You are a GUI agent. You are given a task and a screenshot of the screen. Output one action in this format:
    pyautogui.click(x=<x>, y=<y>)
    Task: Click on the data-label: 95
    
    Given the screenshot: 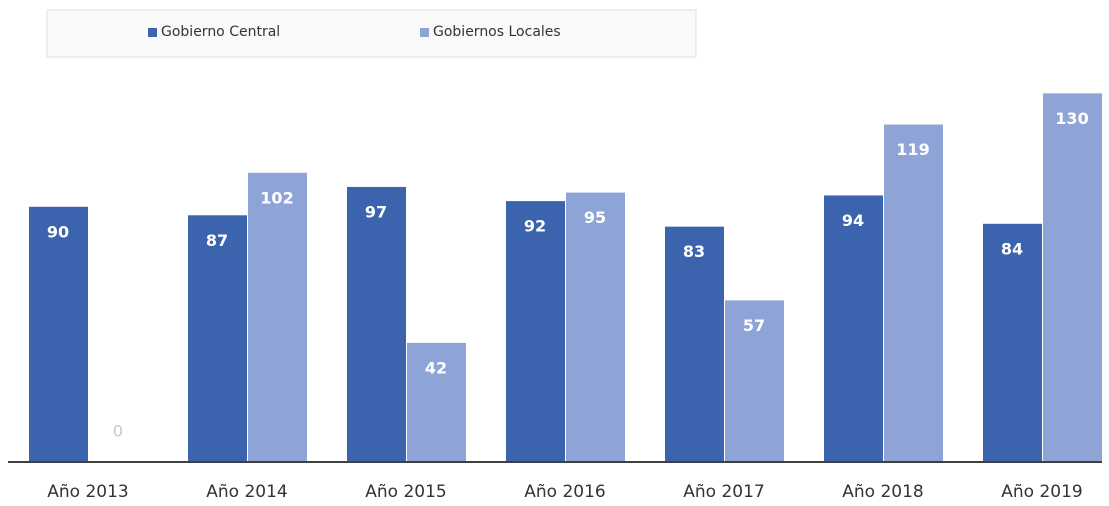 What is the action you would take?
    pyautogui.click(x=595, y=217)
    